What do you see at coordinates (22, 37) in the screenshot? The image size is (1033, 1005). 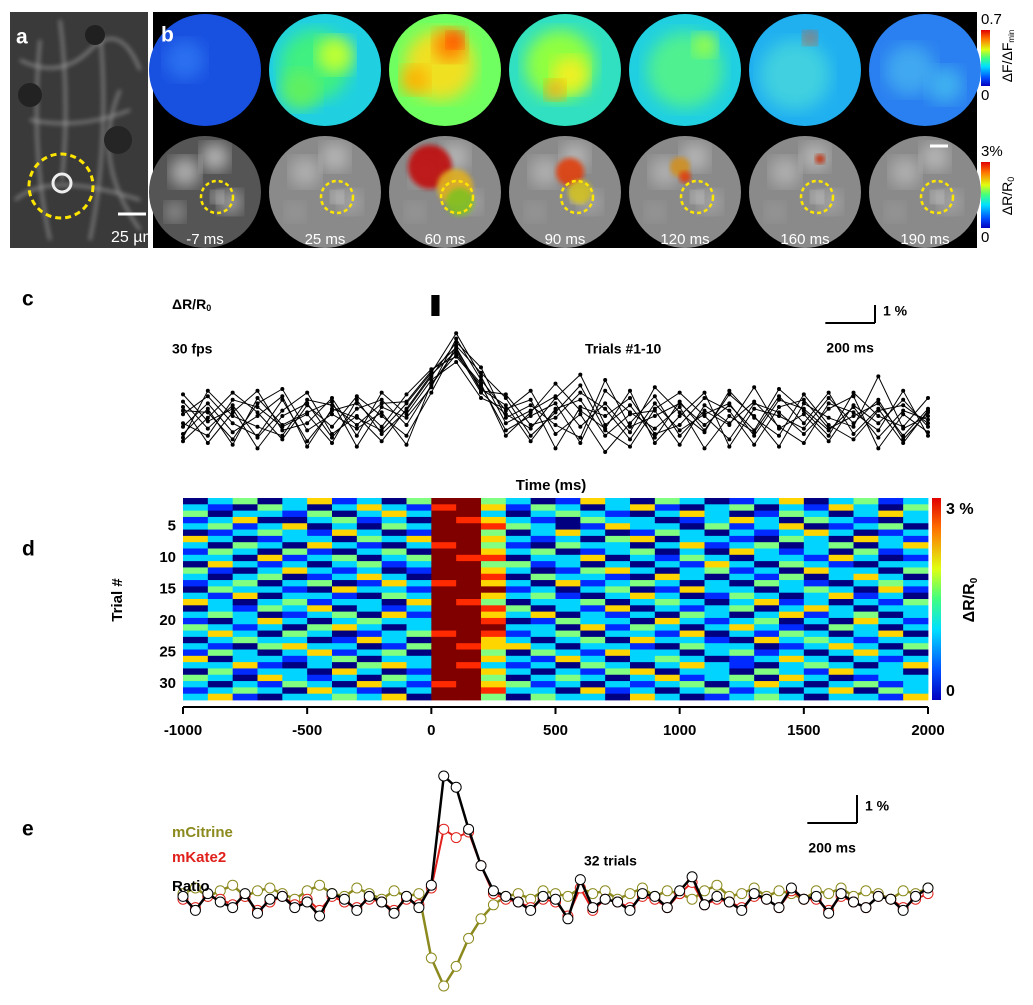 I see `panel-label: a` at bounding box center [22, 37].